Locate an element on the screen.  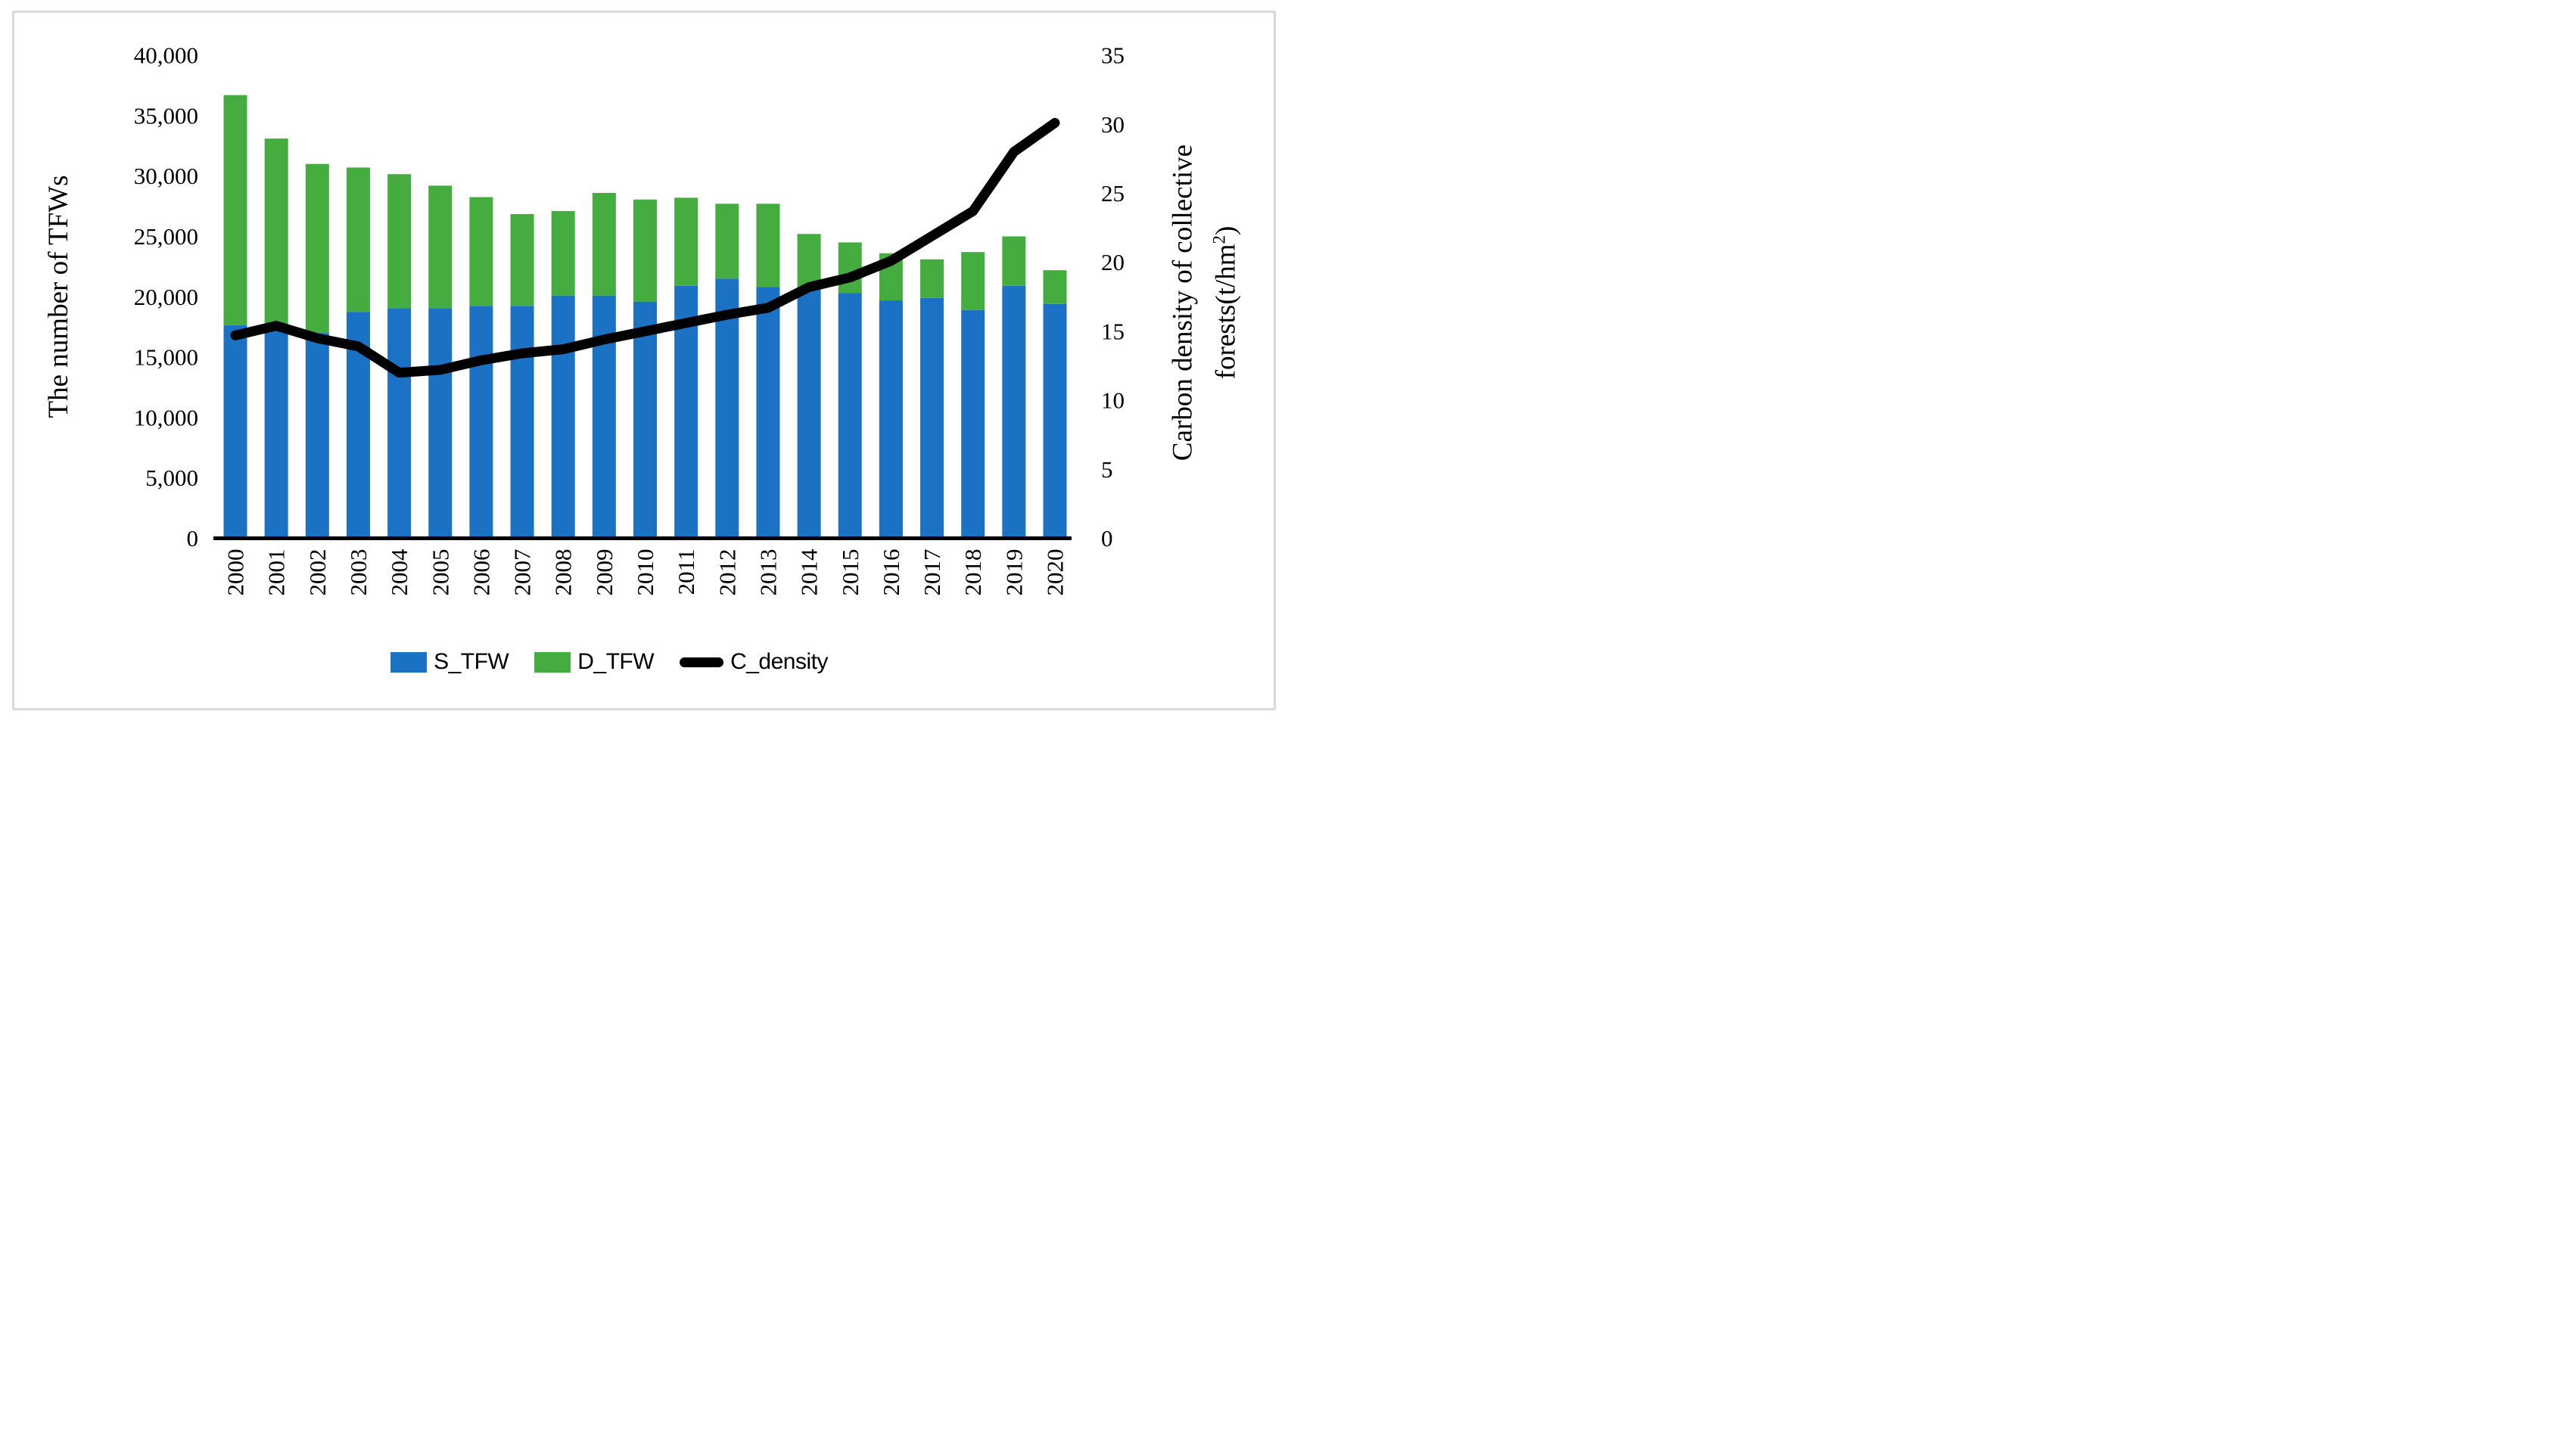
left-tick-label-25,000: 25,000 is located at coordinates (166, 237).